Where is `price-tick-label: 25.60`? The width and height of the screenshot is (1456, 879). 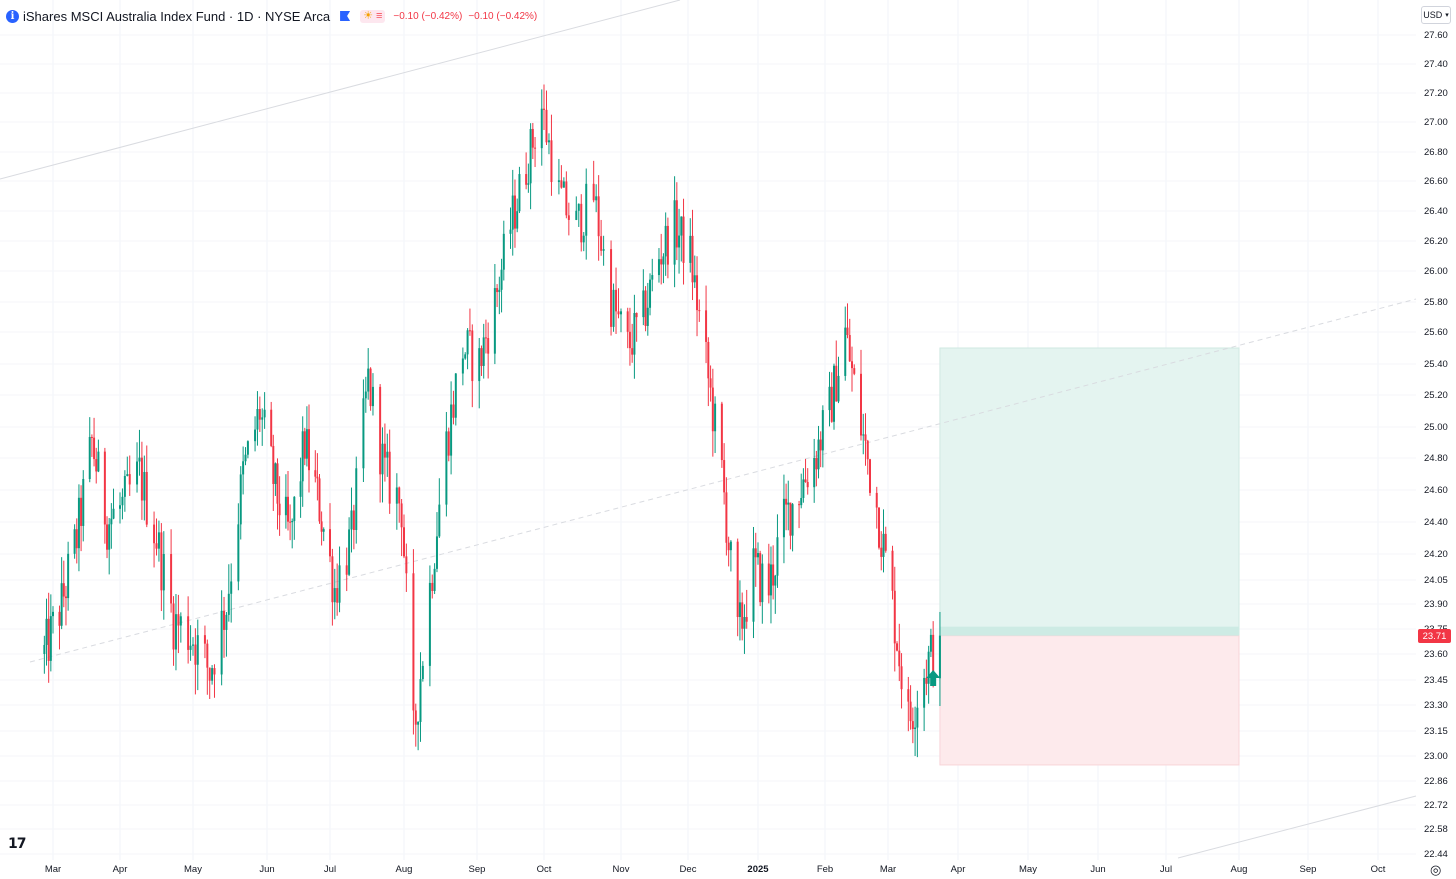 price-tick-label: 25.60 is located at coordinates (1436, 332).